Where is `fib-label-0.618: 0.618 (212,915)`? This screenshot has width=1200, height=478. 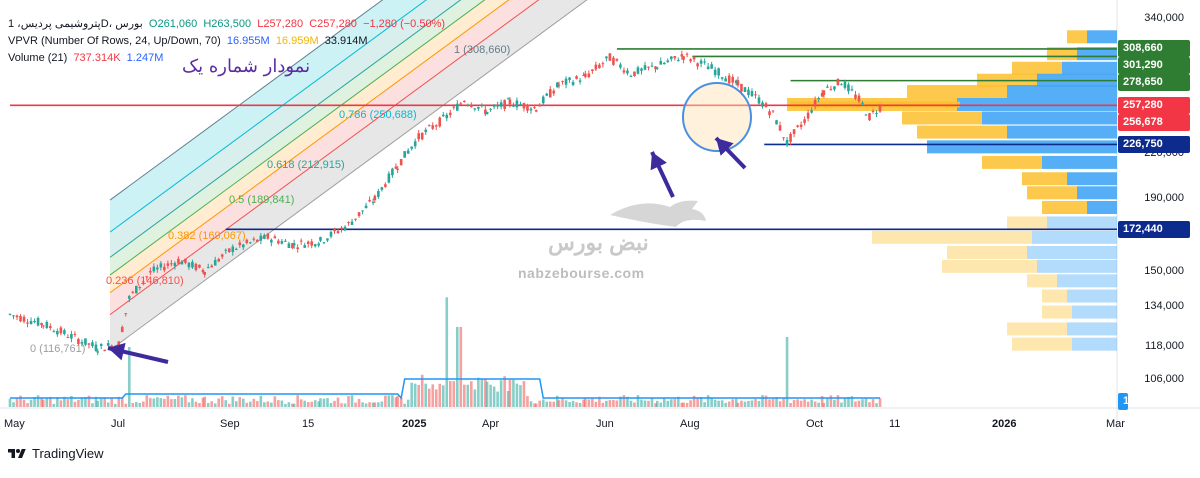 fib-label-0.618: 0.618 (212,915) is located at coordinates (306, 165).